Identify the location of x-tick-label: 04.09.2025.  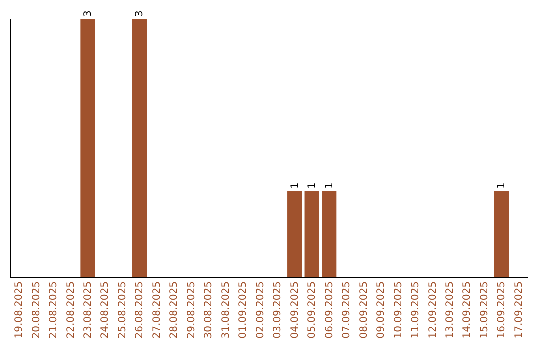
(295, 310).